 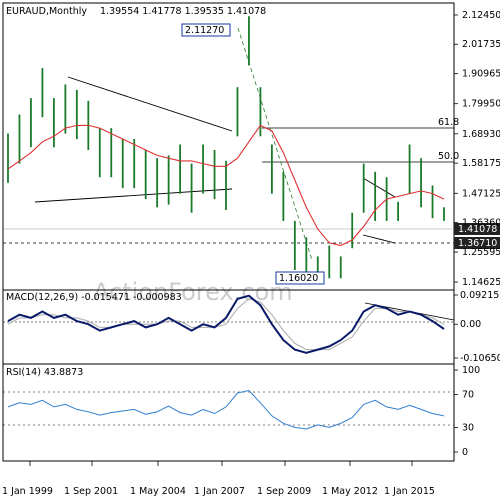 What do you see at coordinates (284, 491) in the screenshot?
I see `x-tick-label: 1 Sep 2009` at bounding box center [284, 491].